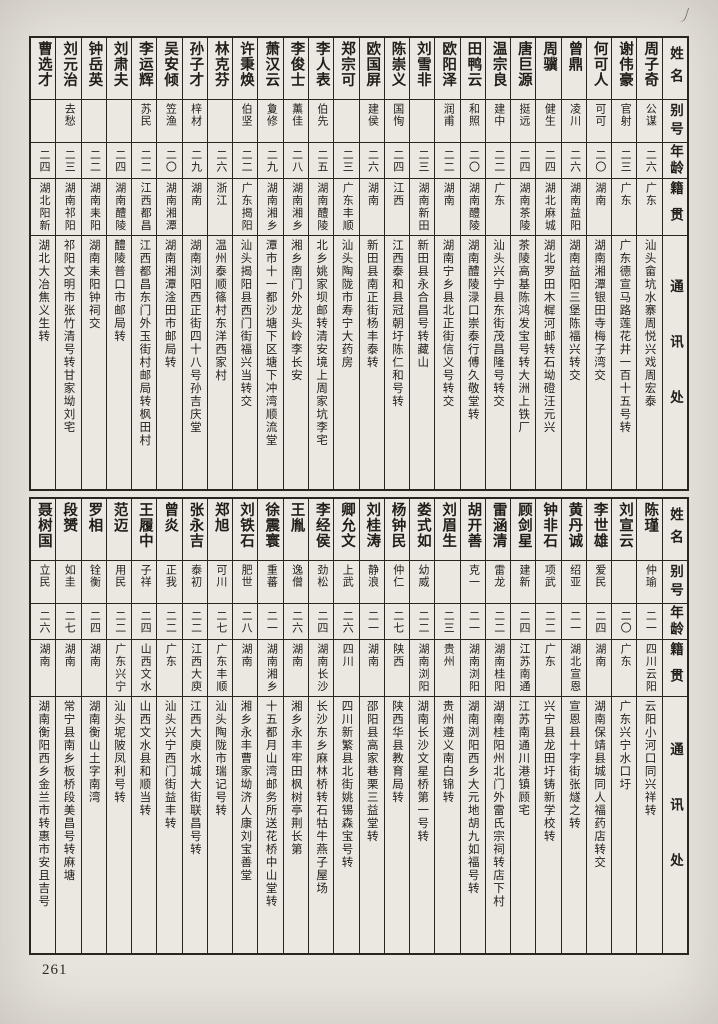  I want to click on person-address-cell: 汕头揭阳县西门街福兴当转交, so click(245, 362).